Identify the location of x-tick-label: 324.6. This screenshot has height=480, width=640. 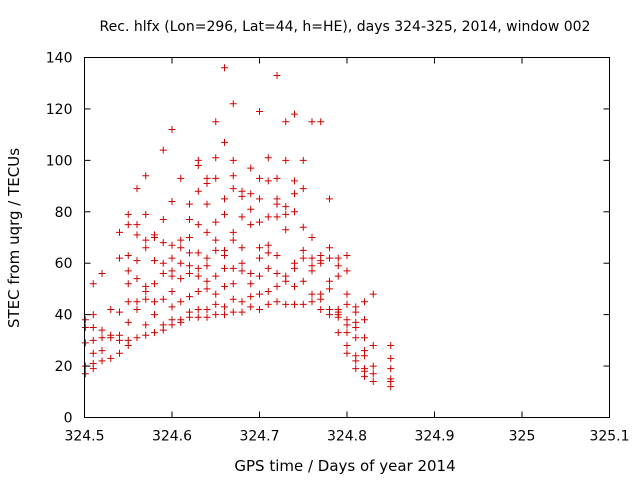
(172, 437).